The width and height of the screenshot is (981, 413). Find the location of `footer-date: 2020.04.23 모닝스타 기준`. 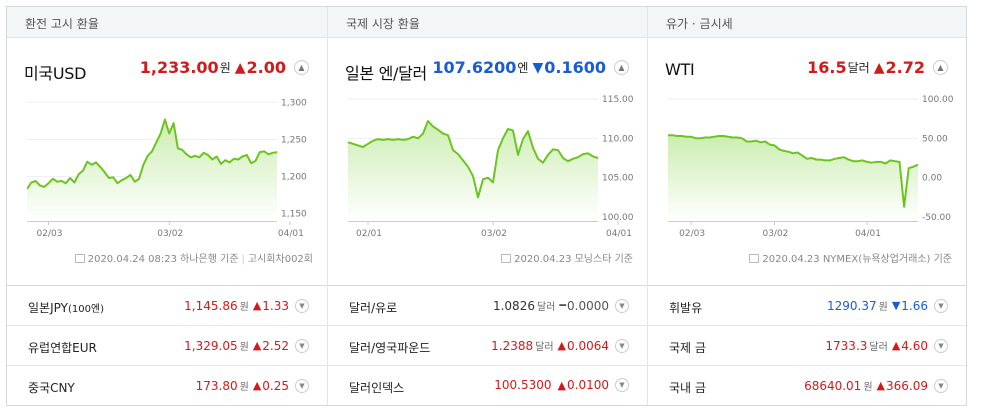

footer-date: 2020.04.23 모닝스타 기준 is located at coordinates (573, 259).